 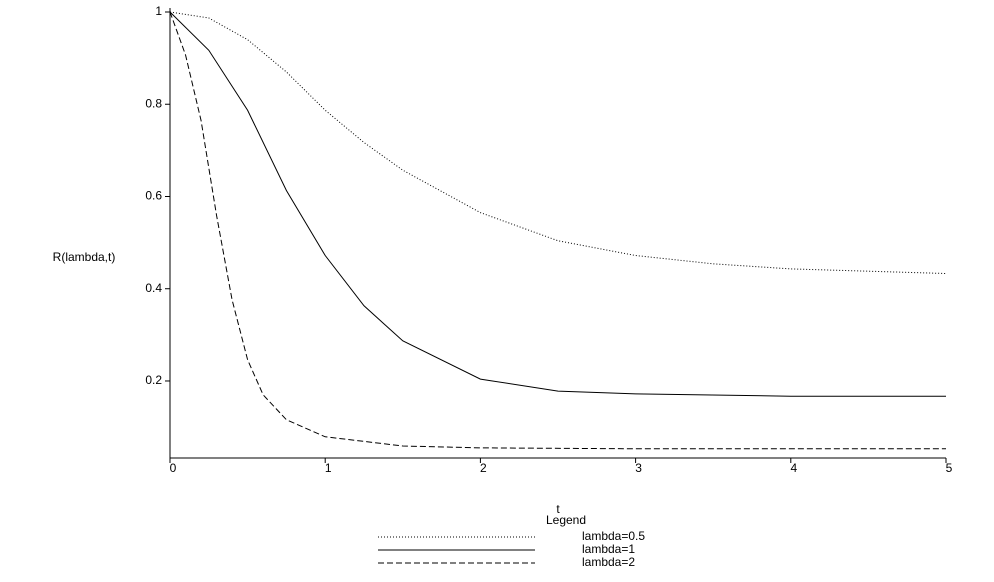 I want to click on x-tick-label: 2, so click(x=483, y=468).